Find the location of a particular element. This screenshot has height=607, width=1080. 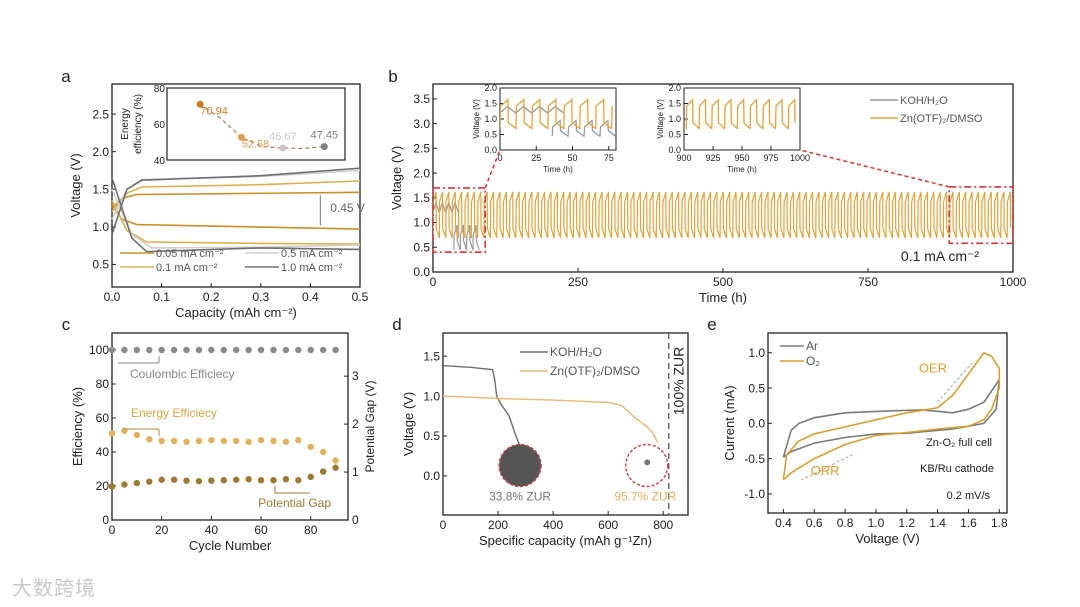

y-tick-label: 100 is located at coordinates (99, 350).